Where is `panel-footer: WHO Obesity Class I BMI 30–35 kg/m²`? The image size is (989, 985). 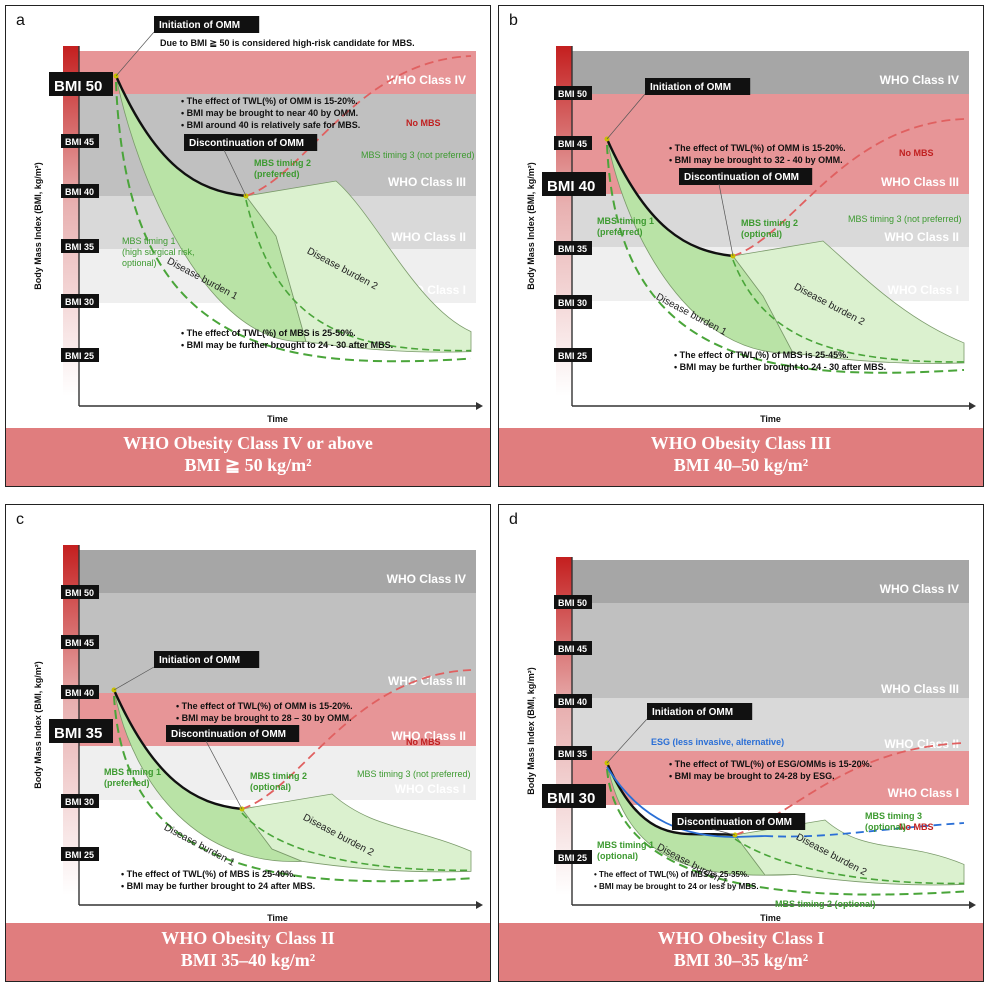 panel-footer: WHO Obesity Class I BMI 30–35 kg/m² is located at coordinates (741, 952).